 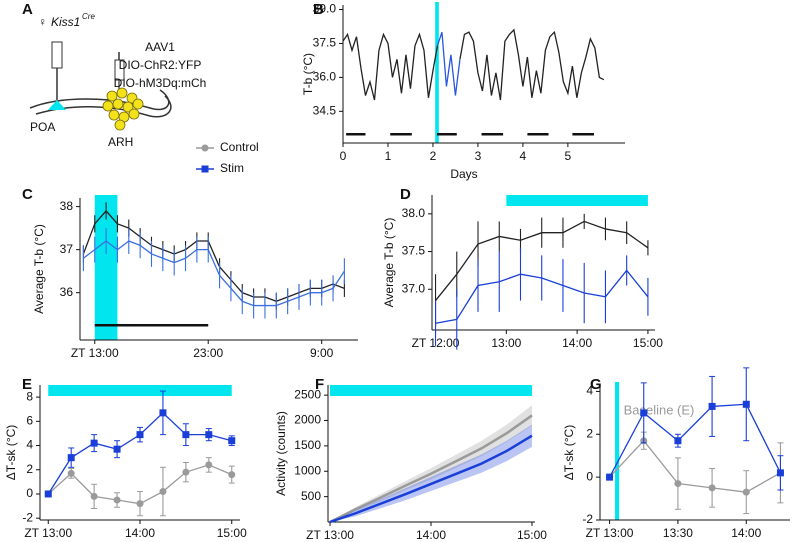 I want to click on x-tick-label: 5, so click(x=568, y=156).